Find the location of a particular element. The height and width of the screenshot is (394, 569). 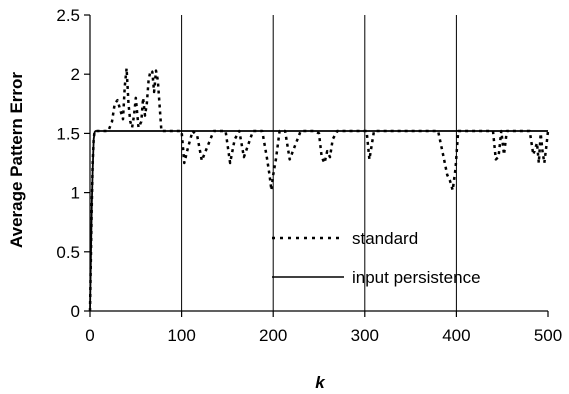

y-tick-label: 0 is located at coordinates (75, 311).